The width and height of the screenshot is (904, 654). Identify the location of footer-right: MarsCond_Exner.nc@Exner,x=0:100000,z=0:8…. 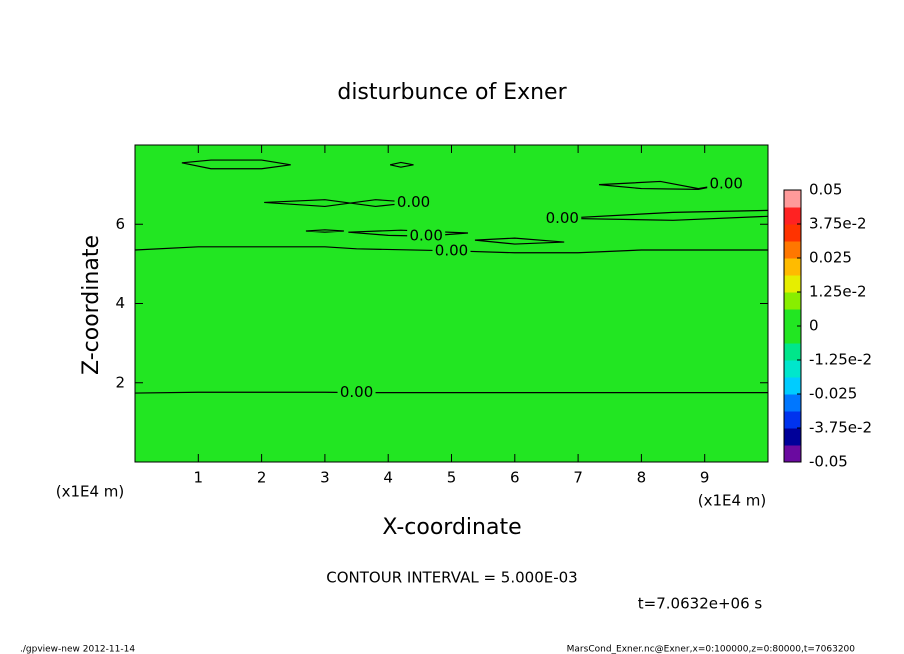
(711, 649).